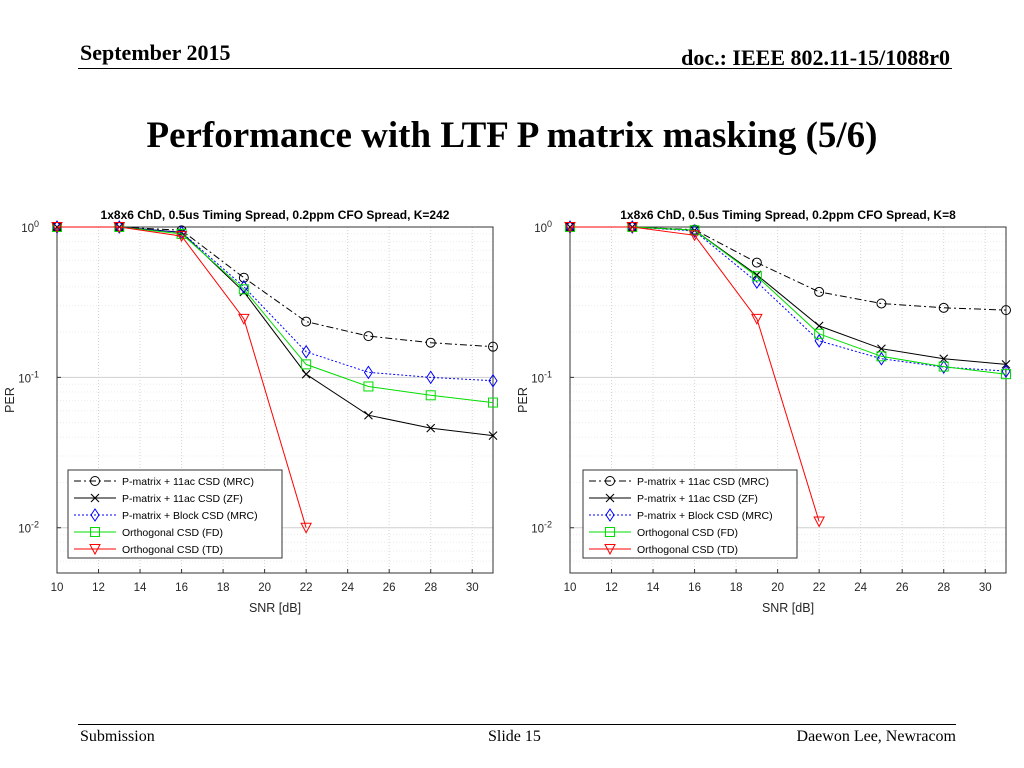  I want to click on legend-label: P-matrix + 11ac CSD (MRC), so click(188, 482).